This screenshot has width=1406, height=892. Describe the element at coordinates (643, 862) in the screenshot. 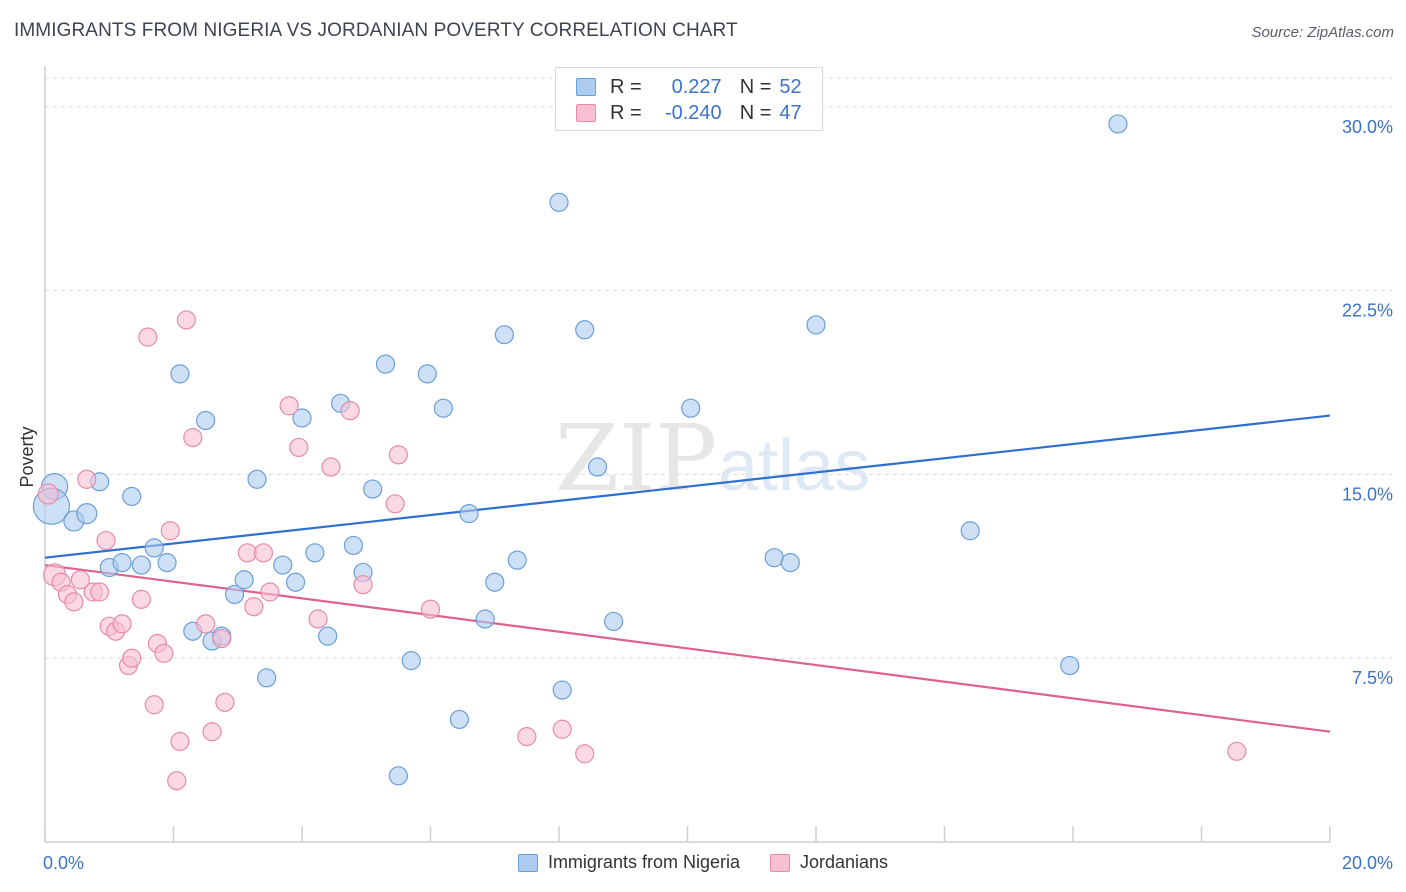

I see `legend-label-nigeria: Immigrants from Nigeria` at that location.